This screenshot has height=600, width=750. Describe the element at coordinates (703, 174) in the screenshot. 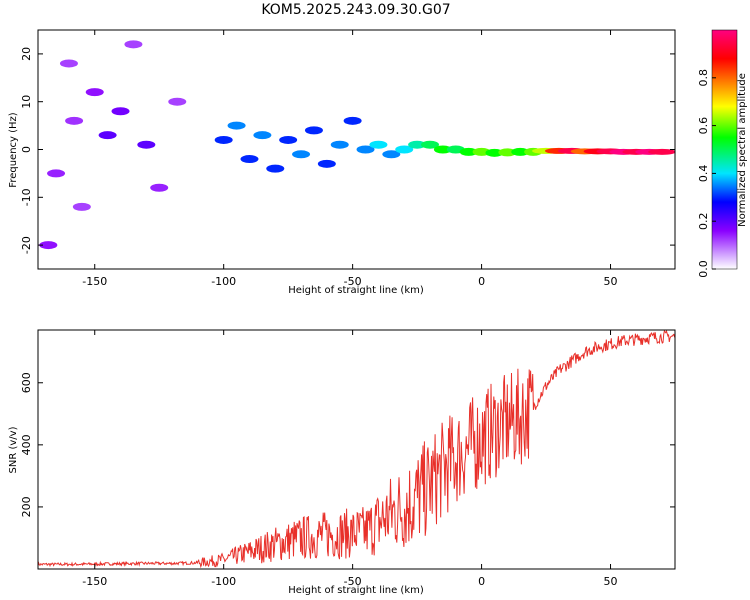

I see `colorbar-tick-label: 0.4` at that location.